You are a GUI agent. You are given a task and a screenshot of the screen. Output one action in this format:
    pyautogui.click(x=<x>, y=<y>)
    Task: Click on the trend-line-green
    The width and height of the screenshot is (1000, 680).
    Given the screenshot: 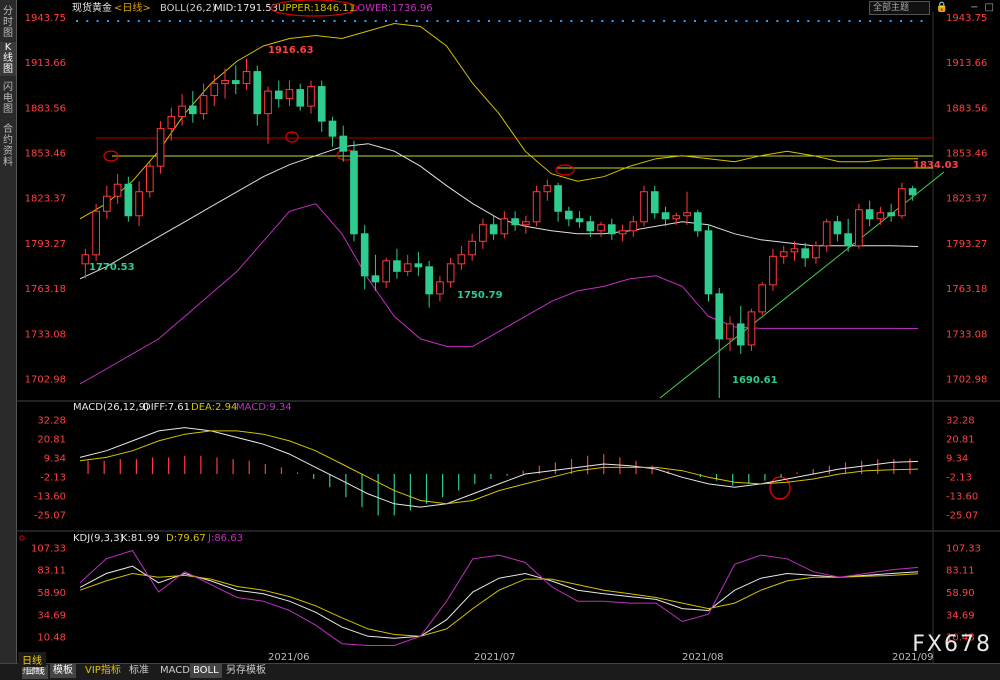 What is the action you would take?
    pyautogui.click(x=802, y=285)
    